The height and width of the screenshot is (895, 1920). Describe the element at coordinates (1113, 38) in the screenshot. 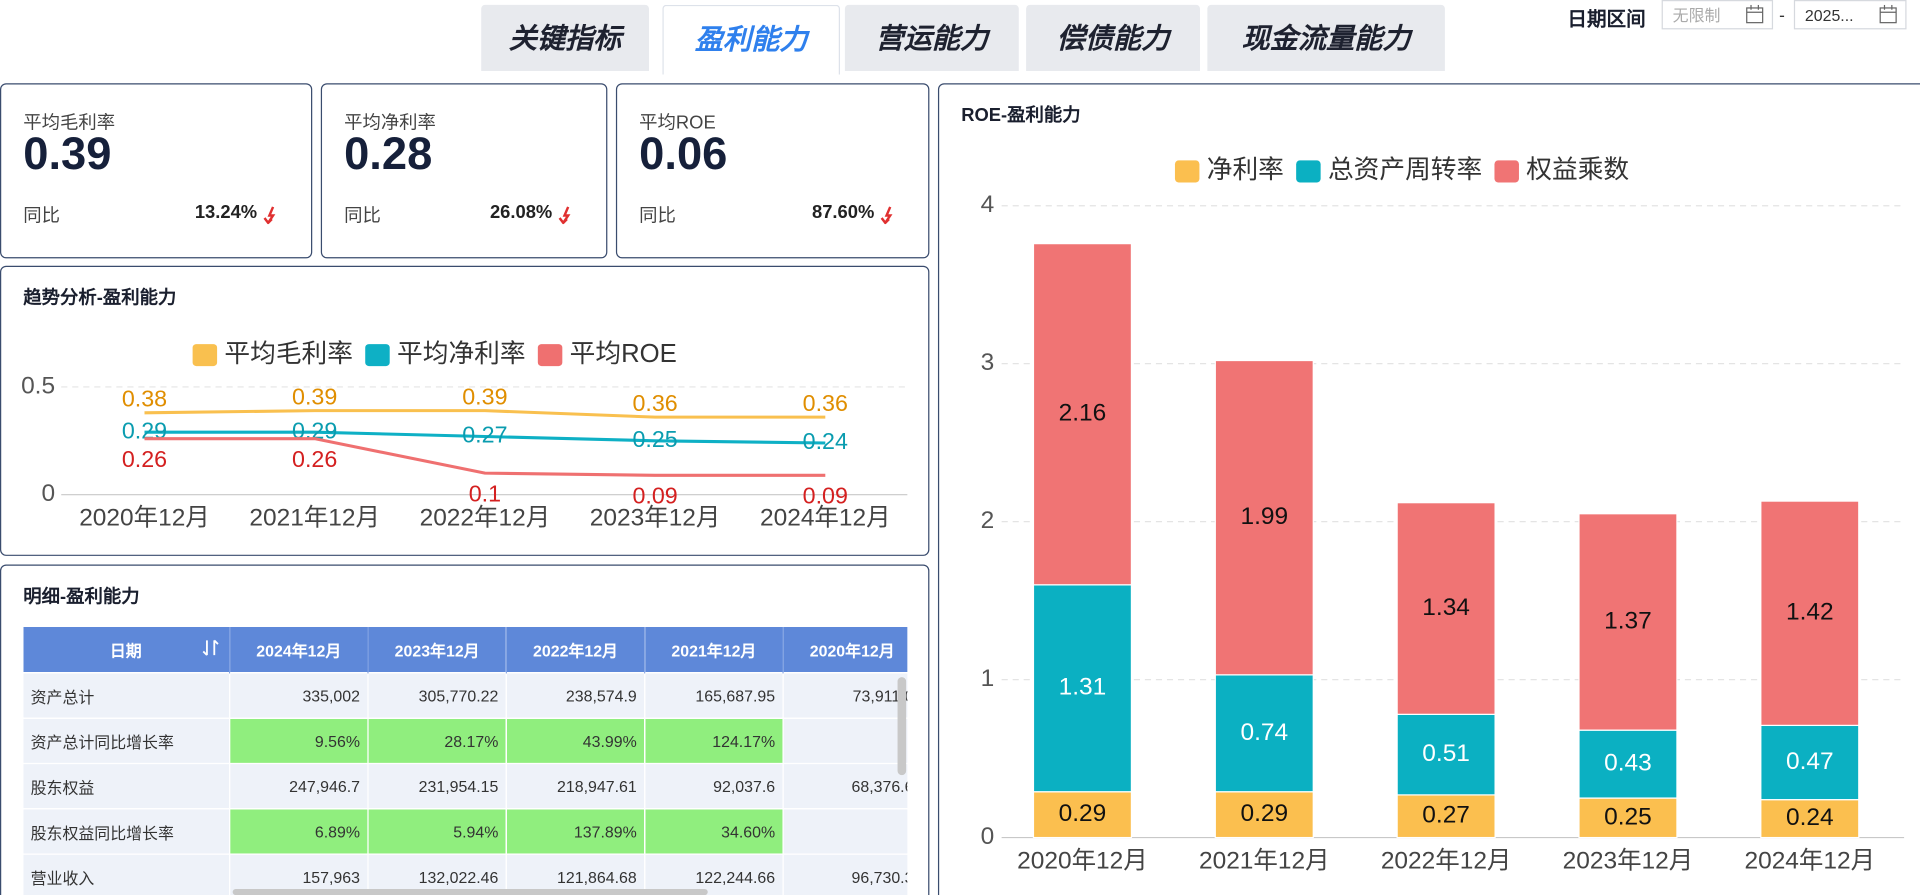

I see `tab: 偿债能力` at that location.